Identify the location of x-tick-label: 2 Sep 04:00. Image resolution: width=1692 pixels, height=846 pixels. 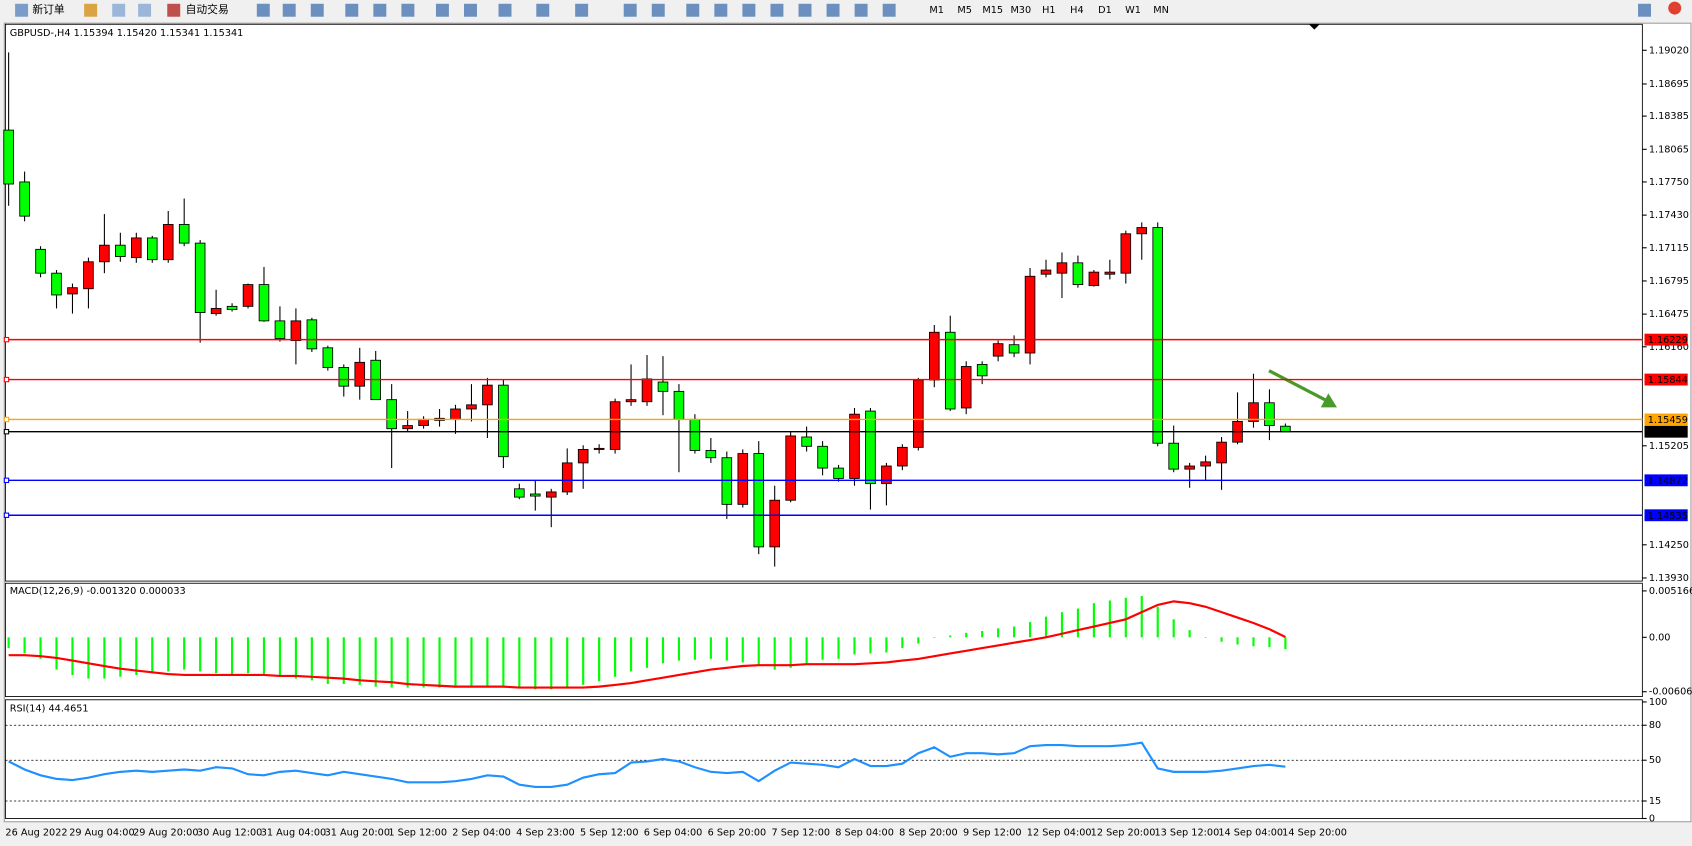
(481, 833).